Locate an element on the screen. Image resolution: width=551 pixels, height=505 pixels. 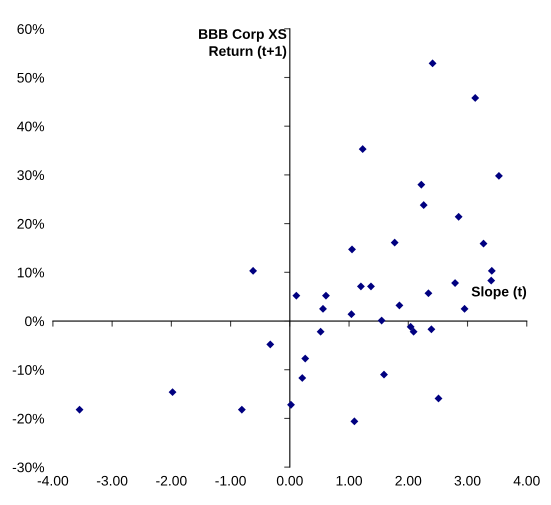
y-axis-title: BBB Corp XS Return (t+1) is located at coordinates (242, 44).